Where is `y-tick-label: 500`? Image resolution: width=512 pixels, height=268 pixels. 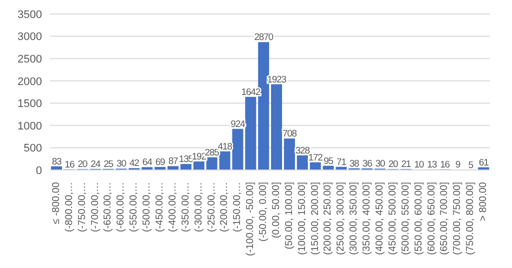 y-tick-label: 500 is located at coordinates (33, 148).